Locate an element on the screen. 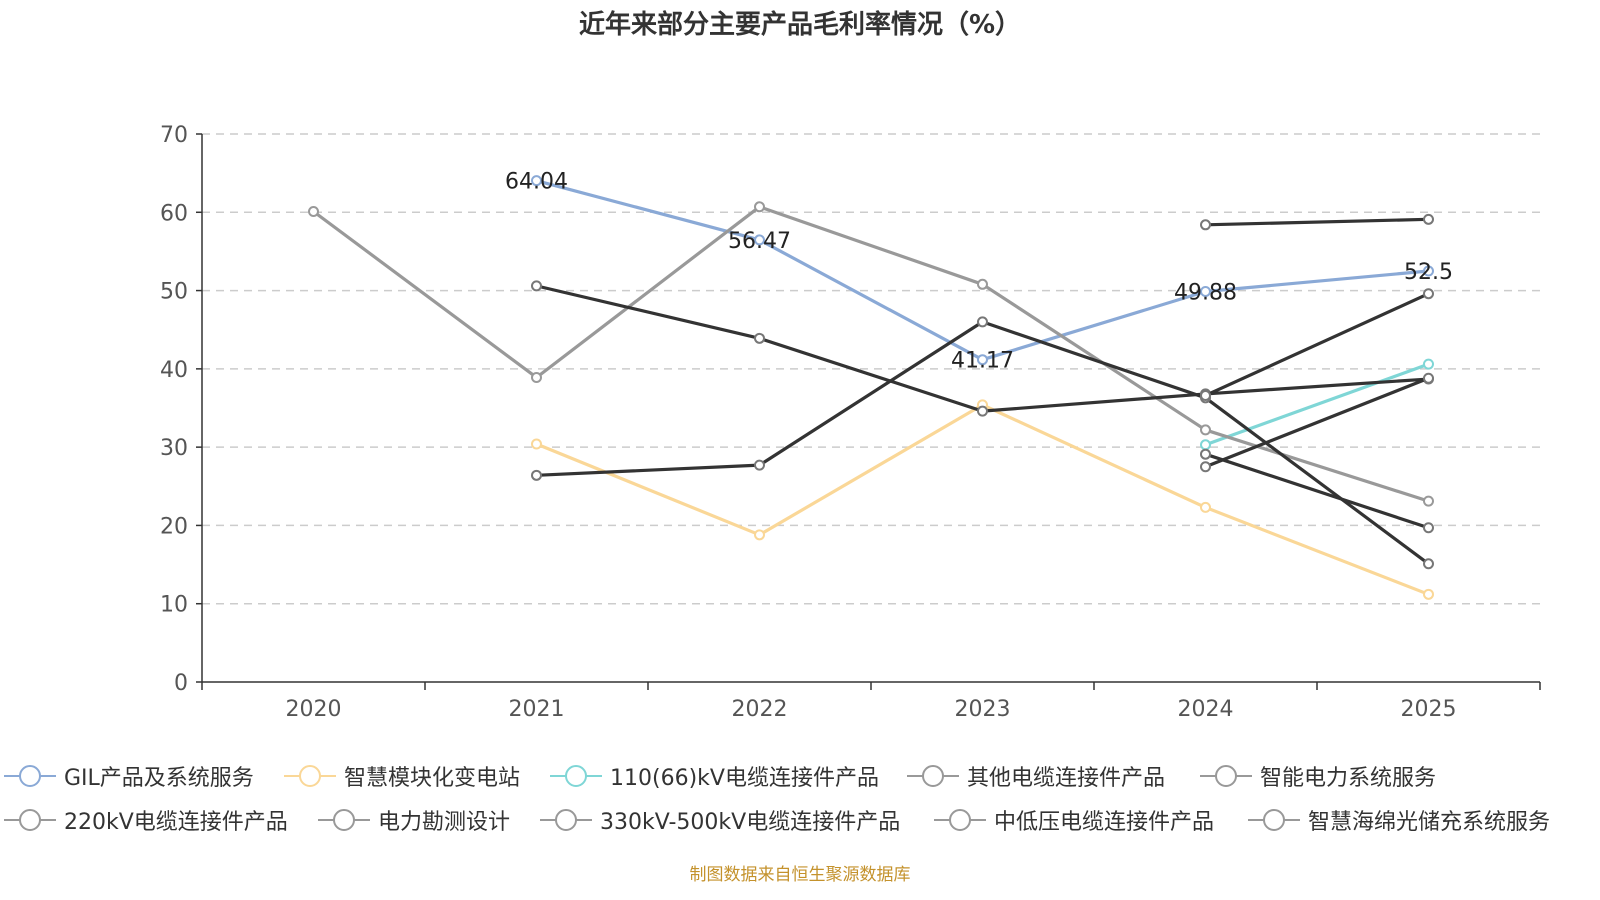 The width and height of the screenshot is (1600, 900). x-tick-label: 2025 is located at coordinates (1429, 709).